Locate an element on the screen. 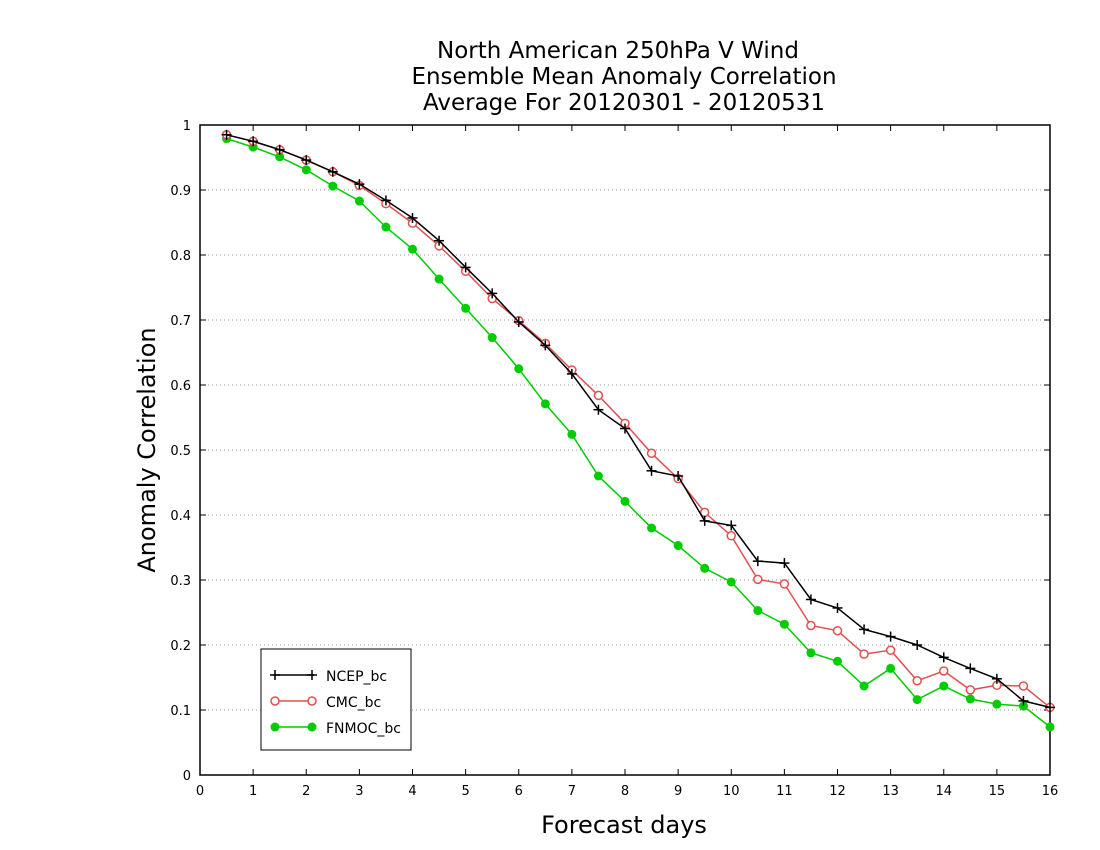 The image size is (1100, 850). legend-marker-cmc-bc is located at coordinates (312, 701).